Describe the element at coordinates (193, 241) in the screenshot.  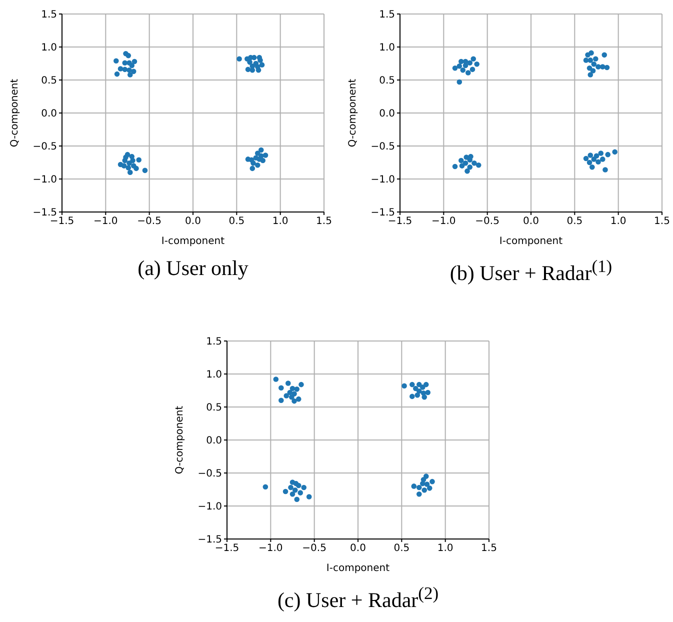
I see `x-axis-title: I-component` at that location.